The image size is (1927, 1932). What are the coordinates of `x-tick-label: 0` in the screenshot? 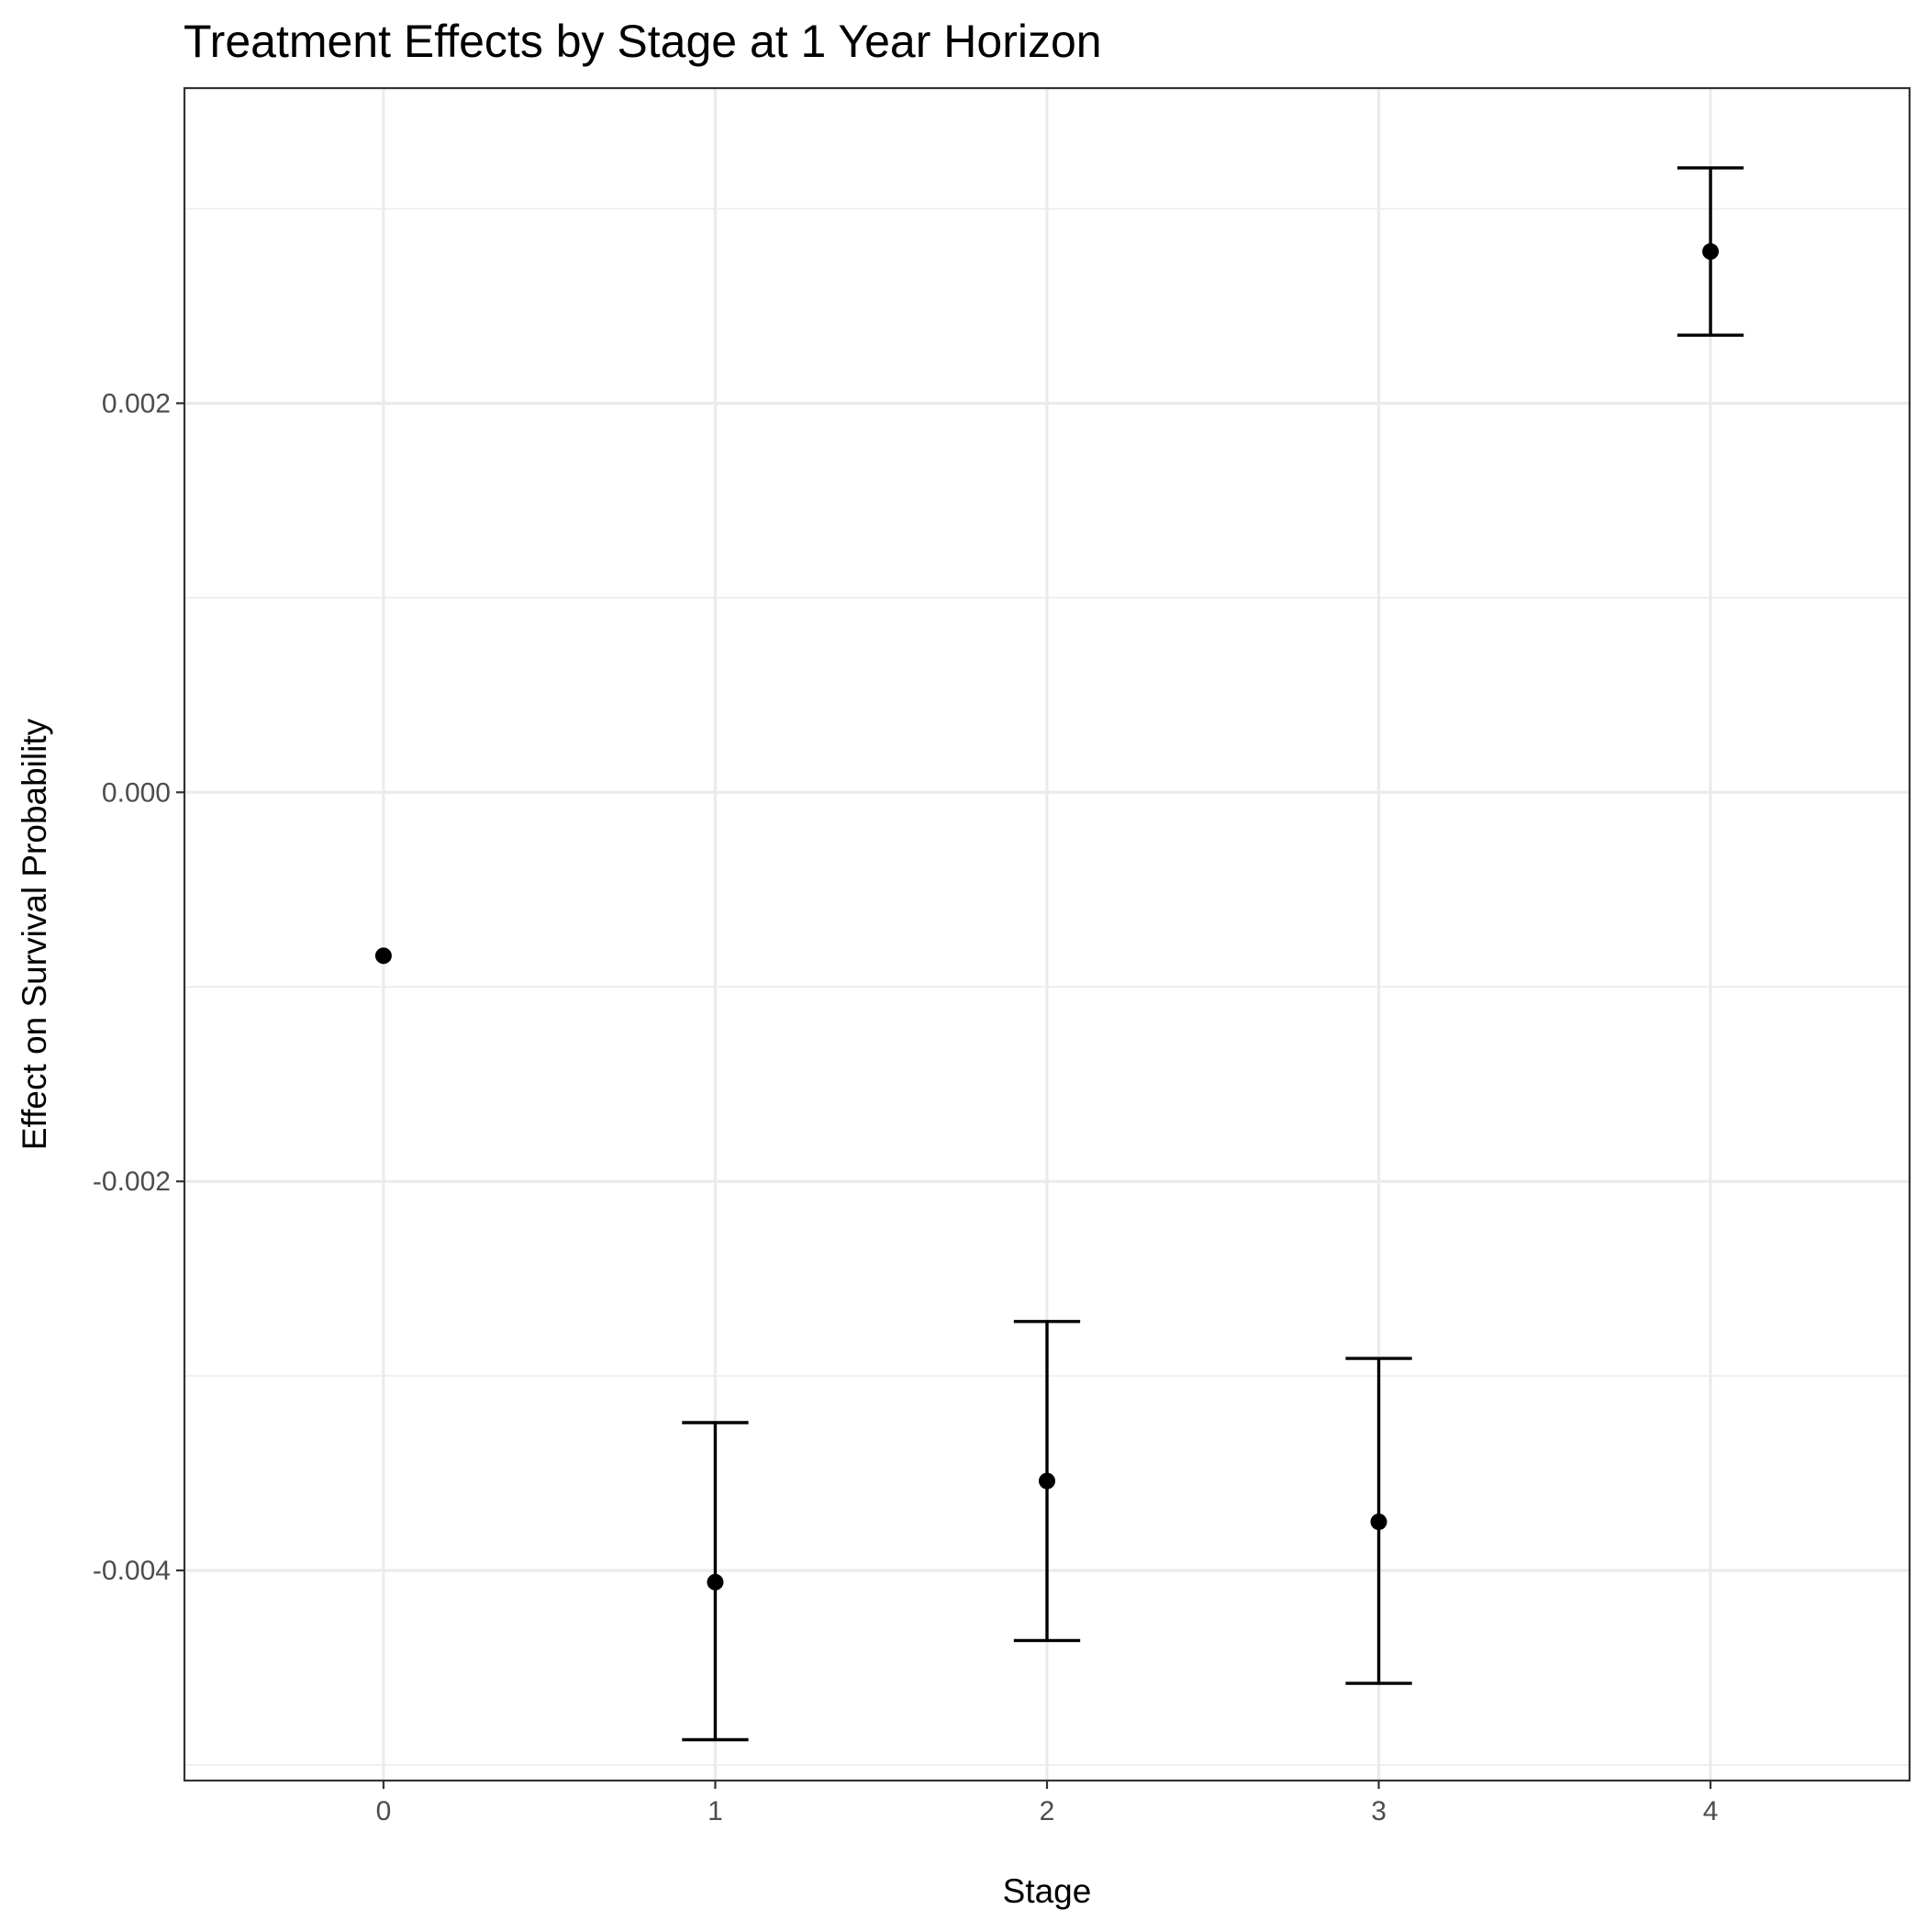 It's located at (384, 1811).